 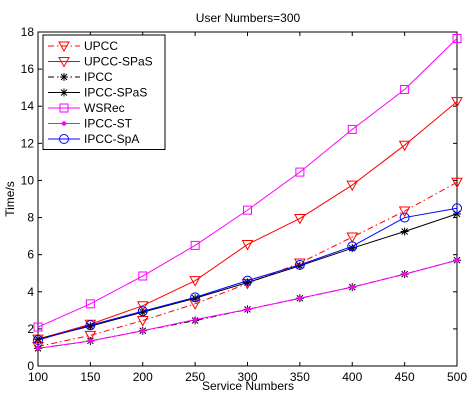 I want to click on x-tick-label: 250, so click(x=195, y=377).